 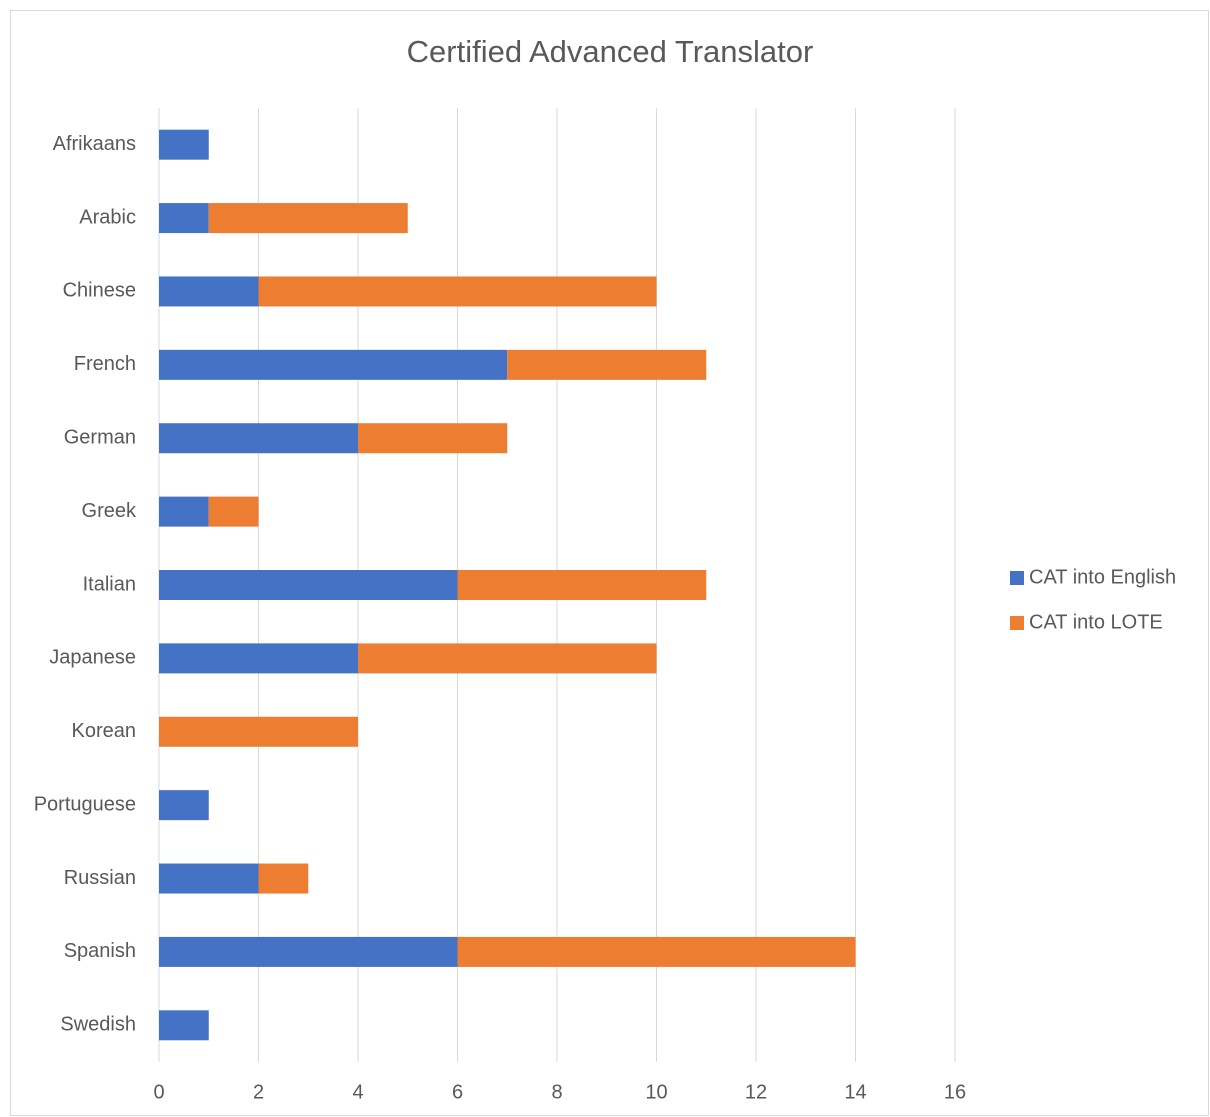 I want to click on x-tick-label: 8, so click(x=556, y=1092).